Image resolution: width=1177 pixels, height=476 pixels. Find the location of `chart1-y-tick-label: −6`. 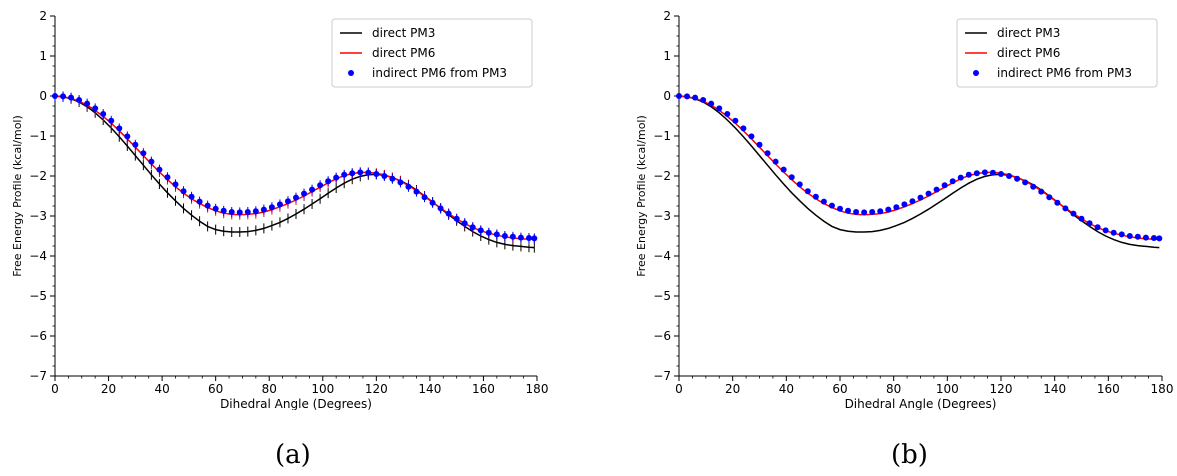

chart1-y-tick-label: −6 is located at coordinates (662, 336).